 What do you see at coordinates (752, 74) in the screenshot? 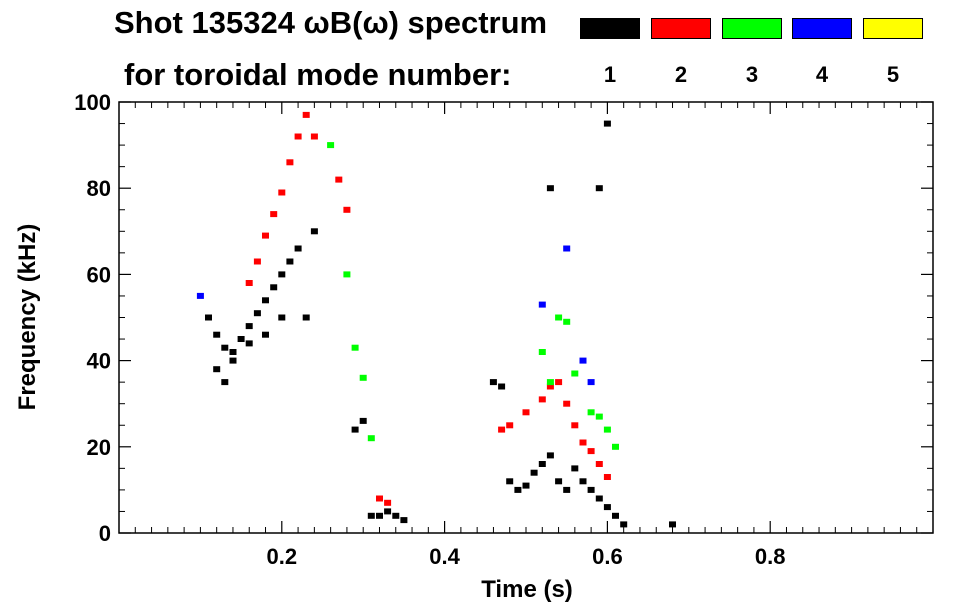
I see `legend-label-3: 3` at bounding box center [752, 74].